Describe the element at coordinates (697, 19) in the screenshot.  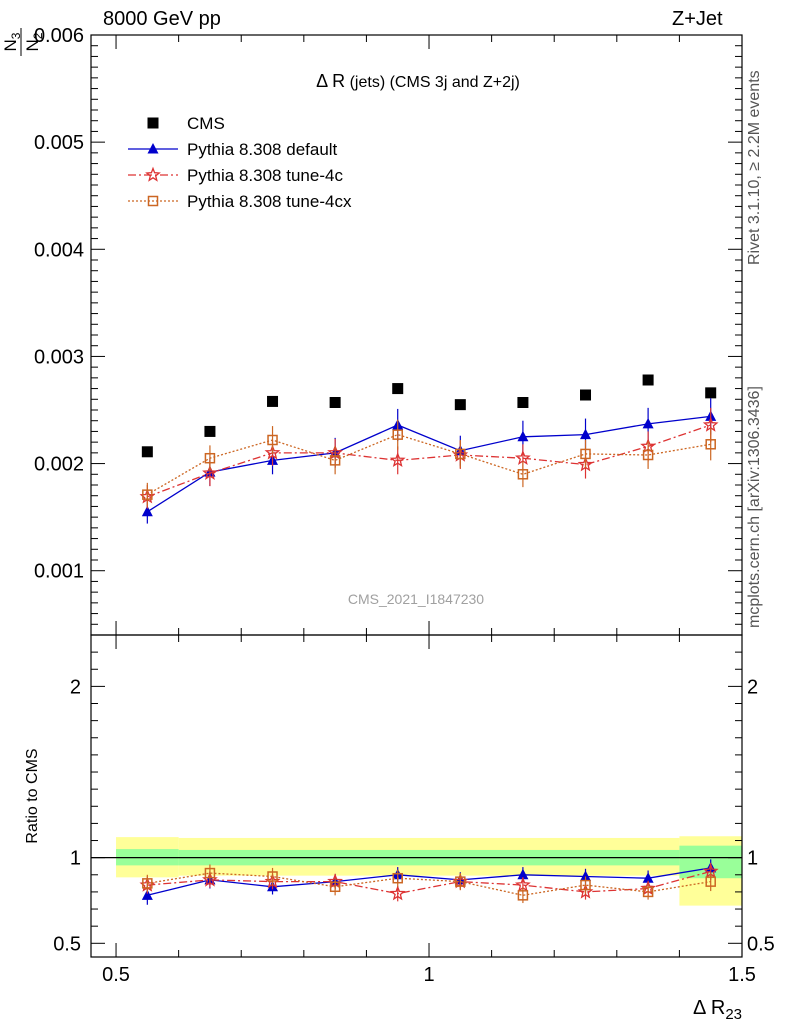
I see `header-right: Z+Jet` at that location.